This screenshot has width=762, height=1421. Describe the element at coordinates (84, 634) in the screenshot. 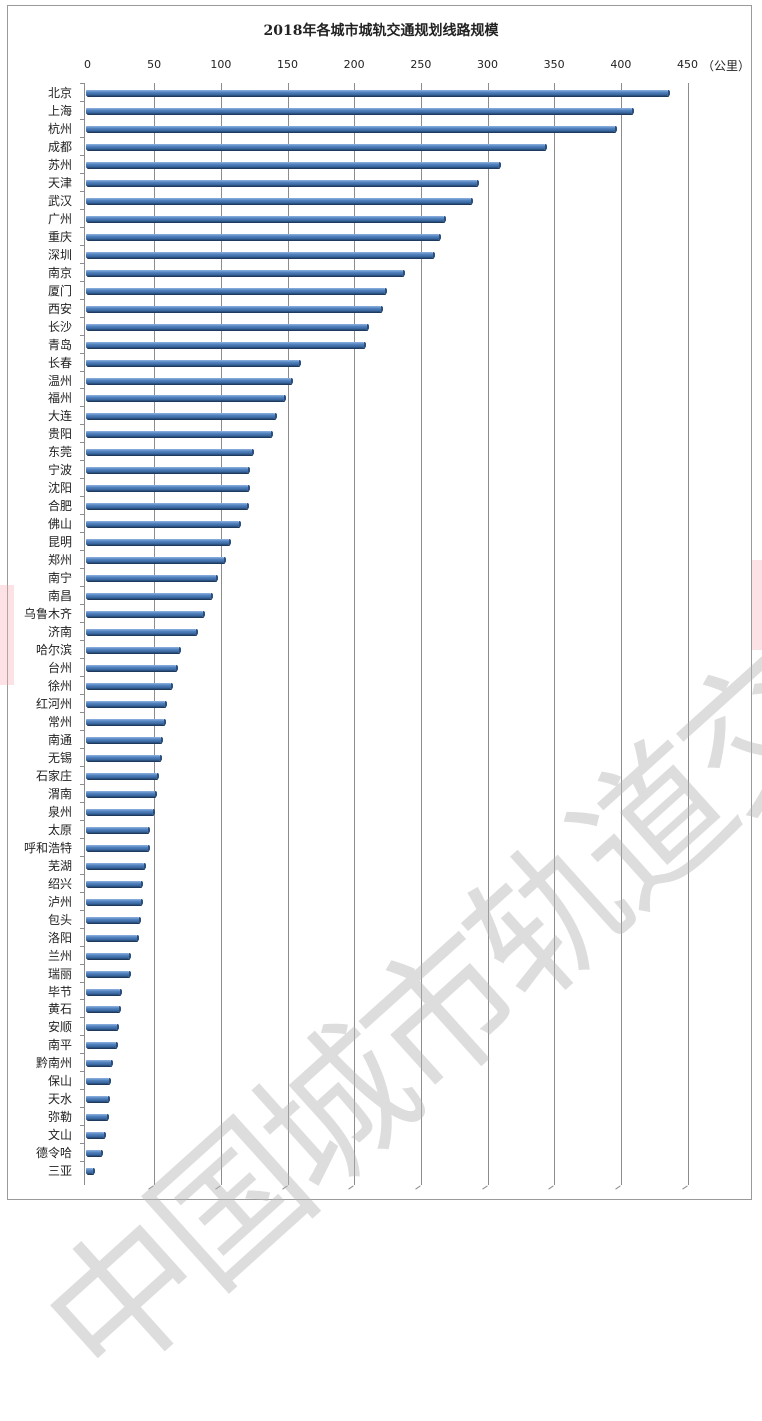

I see `y-axis-line` at that location.